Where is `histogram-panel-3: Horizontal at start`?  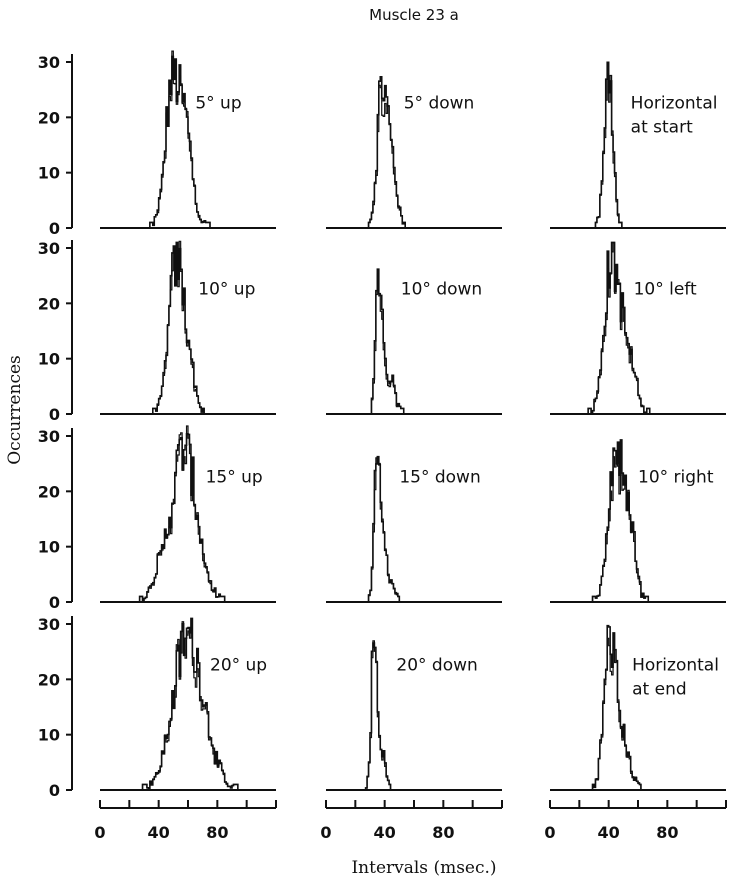 histogram-panel-3: Horizontal at start is located at coordinates (638, 145).